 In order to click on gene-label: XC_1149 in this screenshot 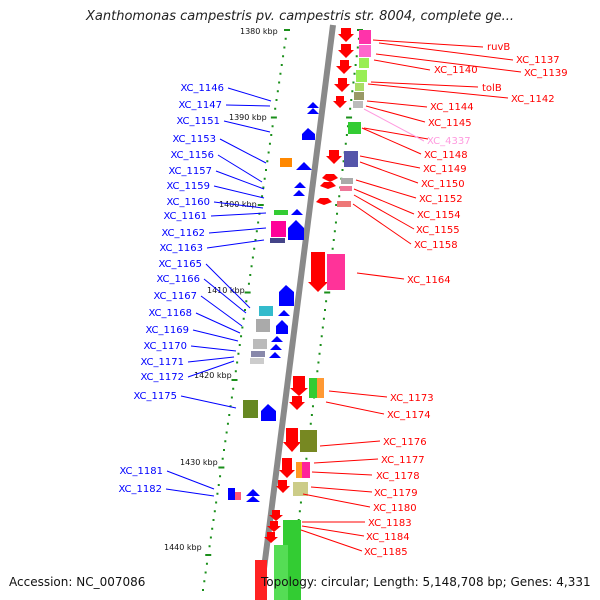, I will do `click(445, 169)`.